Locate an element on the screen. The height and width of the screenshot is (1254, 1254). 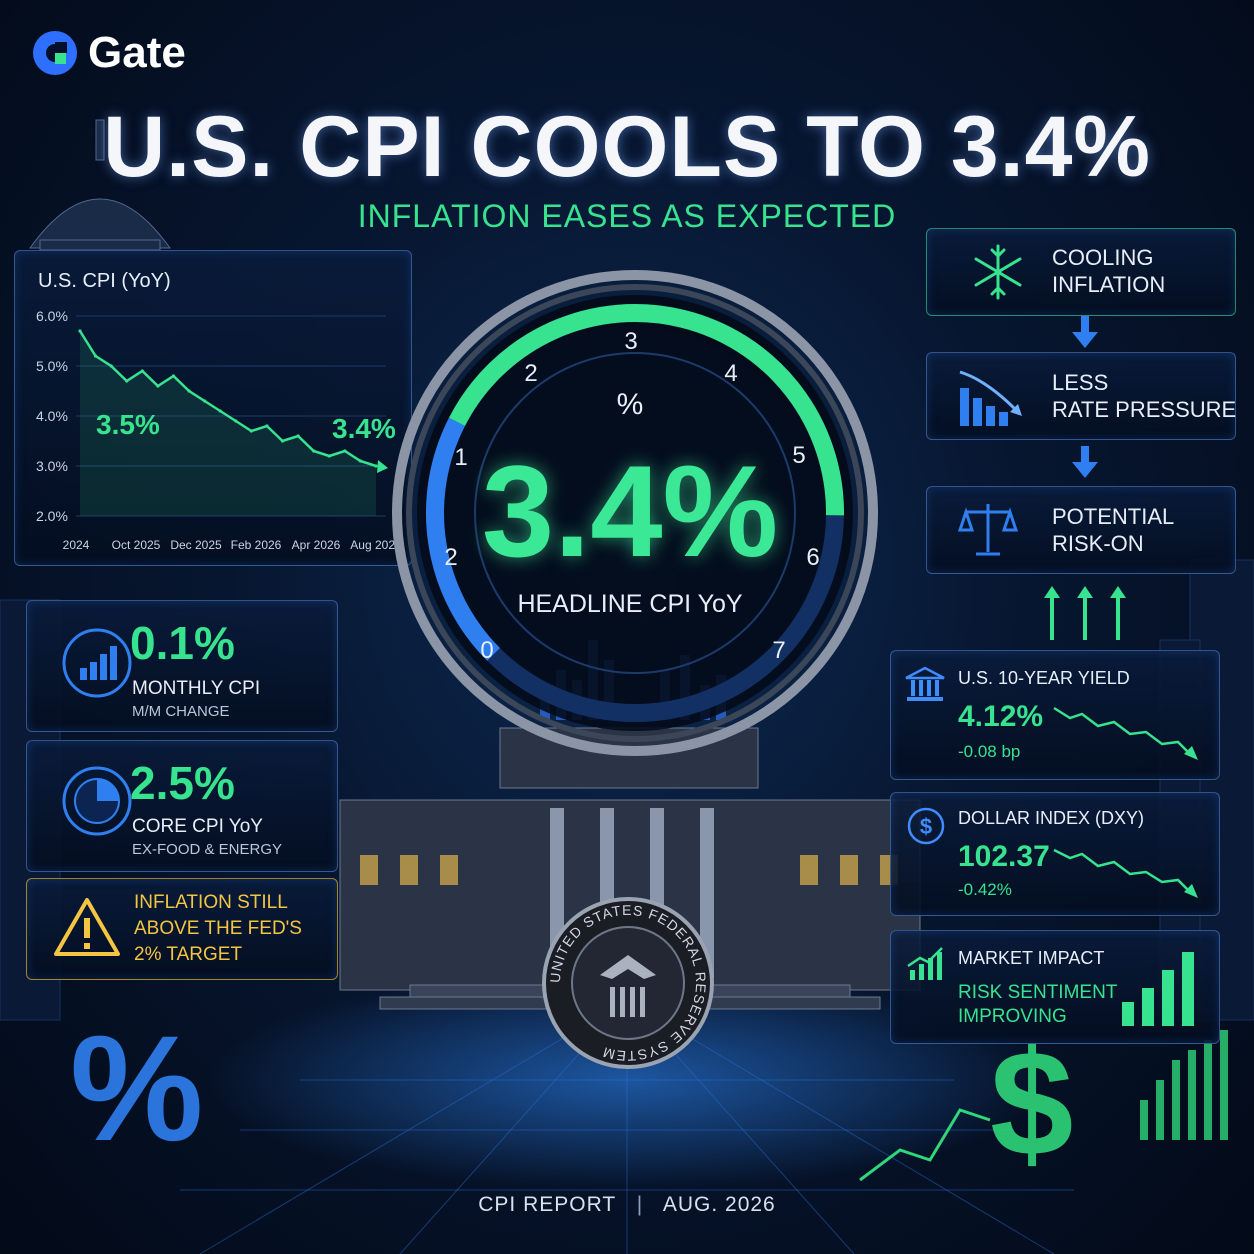
flow-cooling-inflation is located at coordinates (1081, 272).